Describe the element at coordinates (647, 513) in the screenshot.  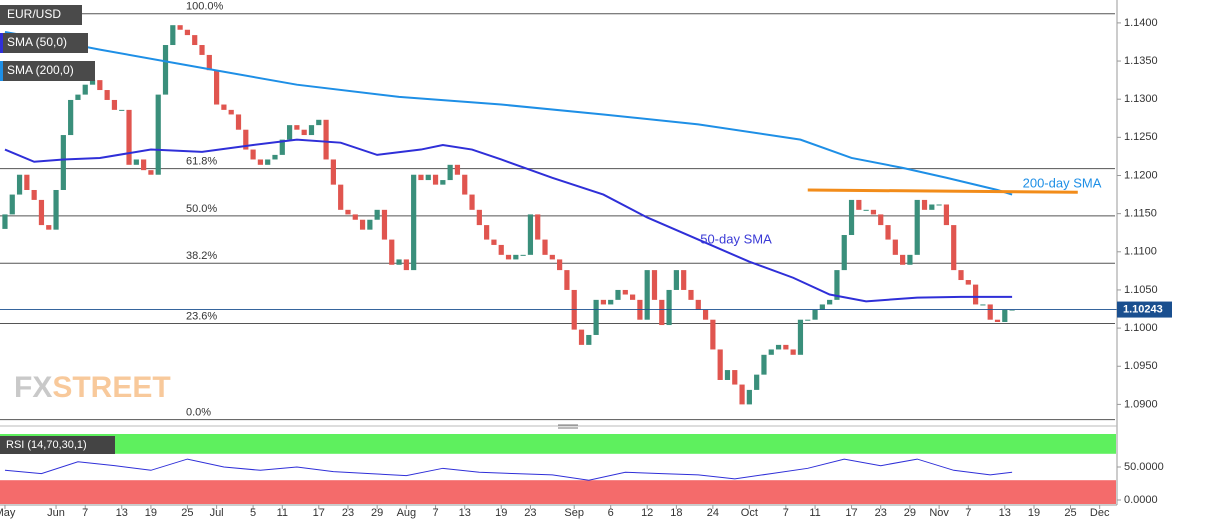
I see `x-tick-label: 12` at that location.